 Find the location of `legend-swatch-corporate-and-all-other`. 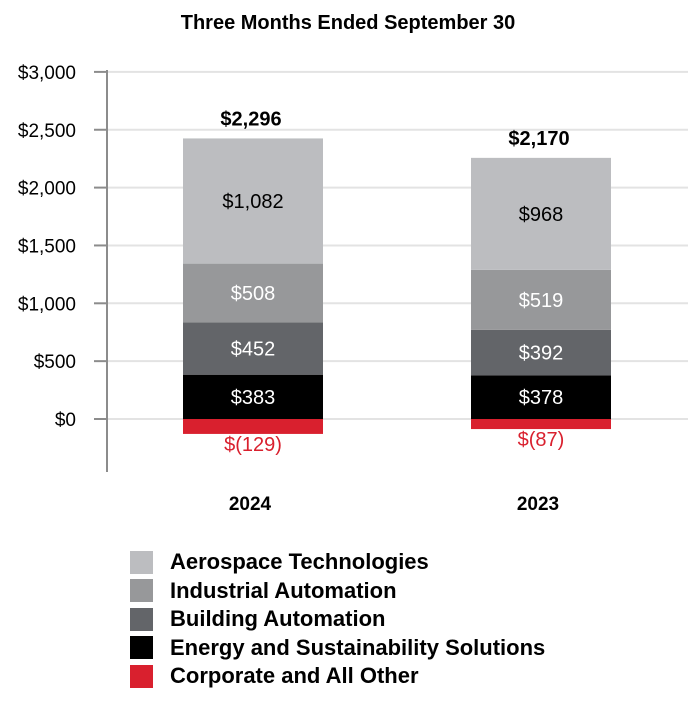

legend-swatch-corporate-and-all-other is located at coordinates (141, 676).